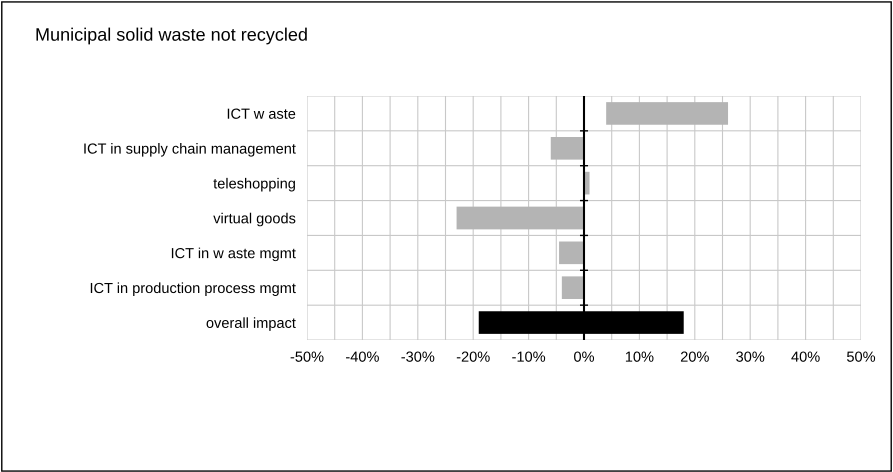 This screenshot has height=472, width=893. I want to click on x-tick-label: 20%, so click(694, 356).